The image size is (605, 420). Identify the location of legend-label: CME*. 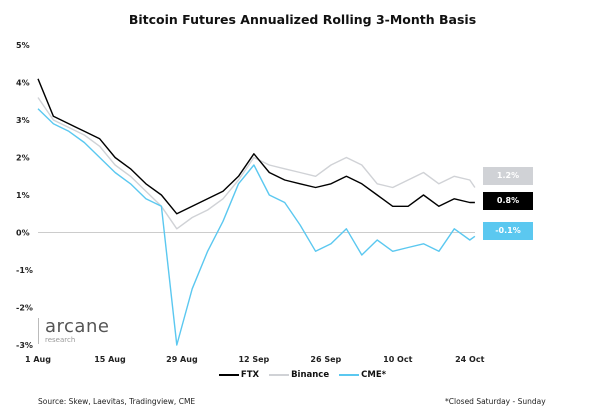
(374, 375).